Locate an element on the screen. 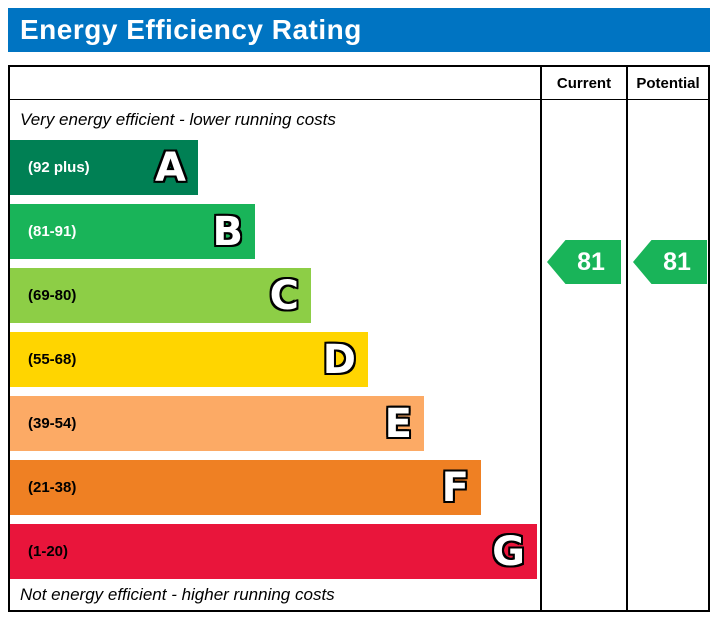 This screenshot has height=619, width=718. main-column-header is located at coordinates (275, 83).